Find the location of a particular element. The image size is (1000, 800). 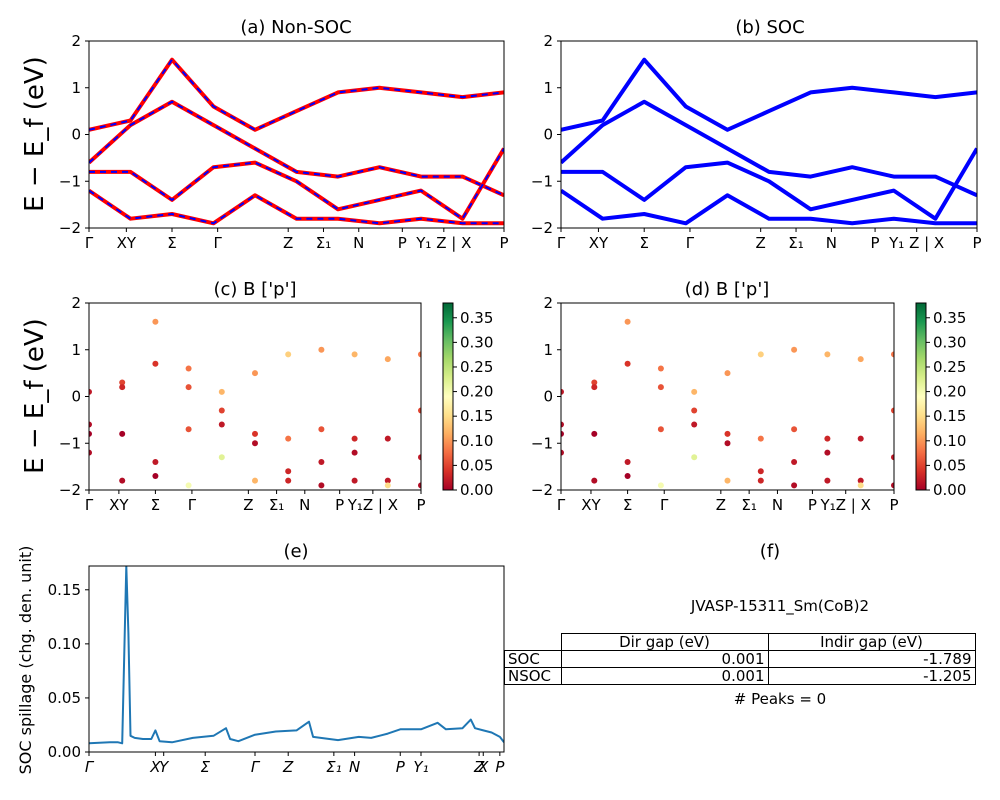

panel-e-title: (e) is located at coordinates (295, 551).